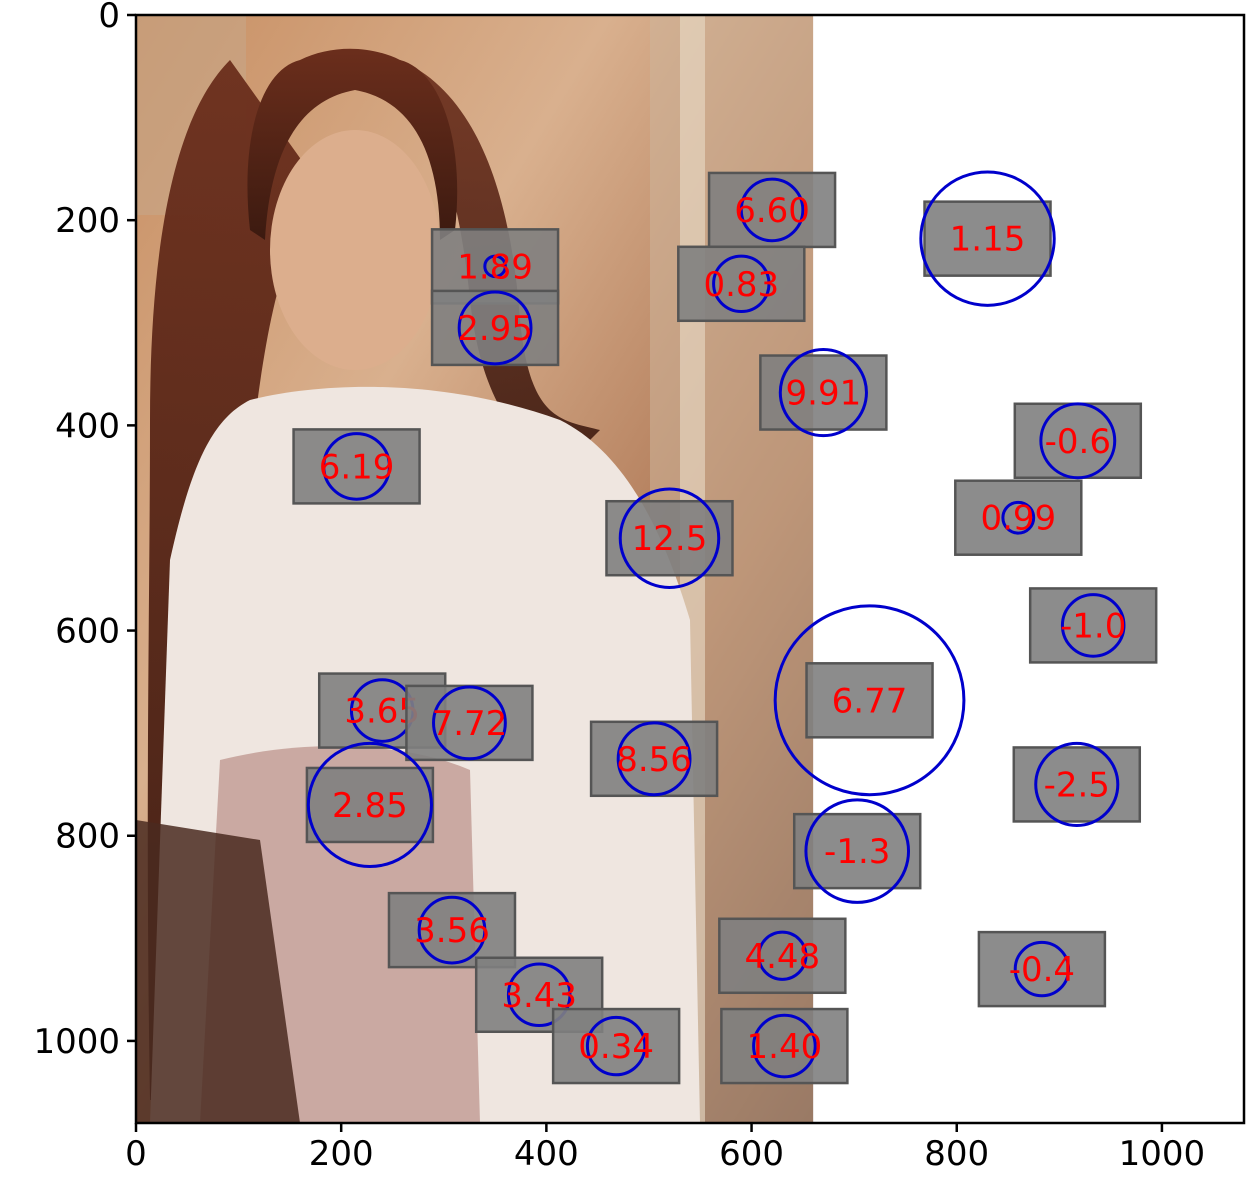  I want to click on y-tick-label: 200, so click(87, 221).